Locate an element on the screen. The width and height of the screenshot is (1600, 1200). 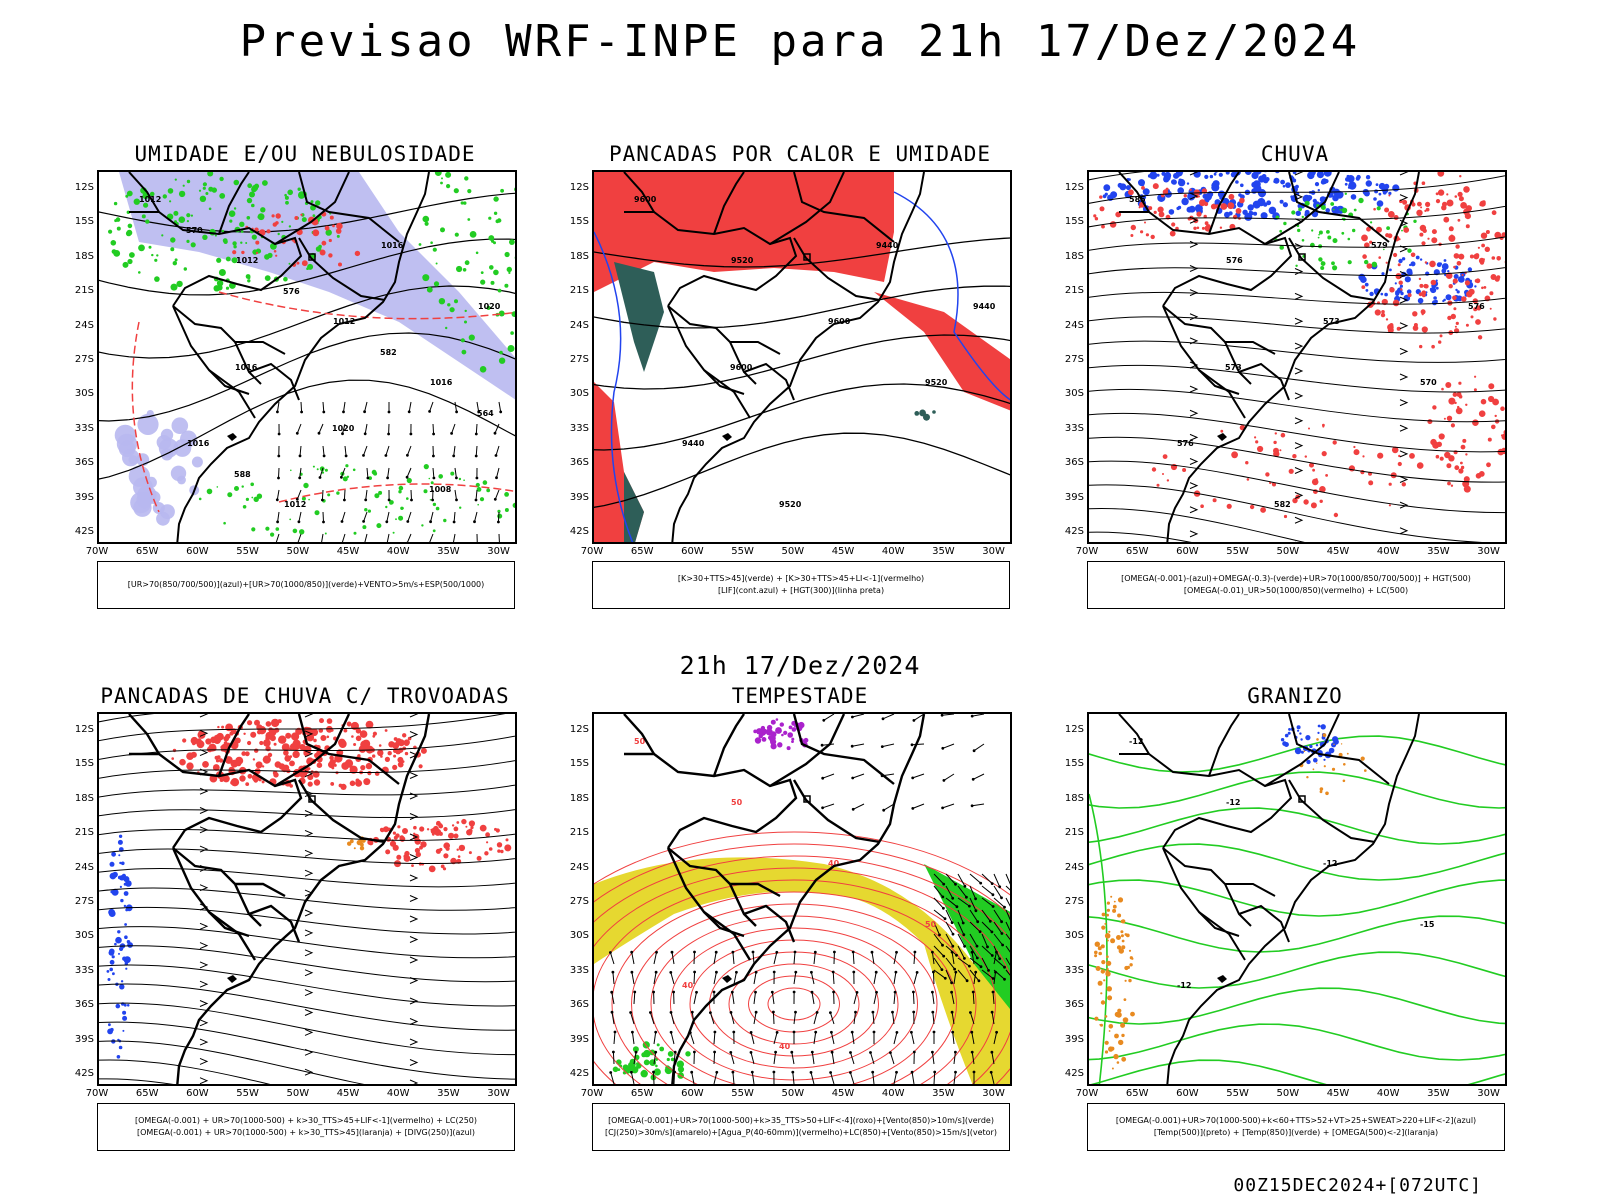
contour-label: 579 is located at coordinates (1379, 245).